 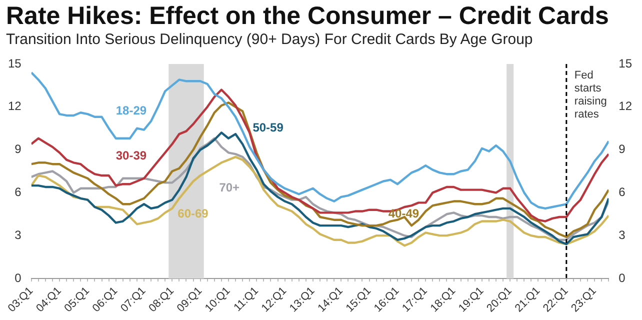 What do you see at coordinates (404, 213) in the screenshot?
I see `series-label: 40-49` at bounding box center [404, 213].